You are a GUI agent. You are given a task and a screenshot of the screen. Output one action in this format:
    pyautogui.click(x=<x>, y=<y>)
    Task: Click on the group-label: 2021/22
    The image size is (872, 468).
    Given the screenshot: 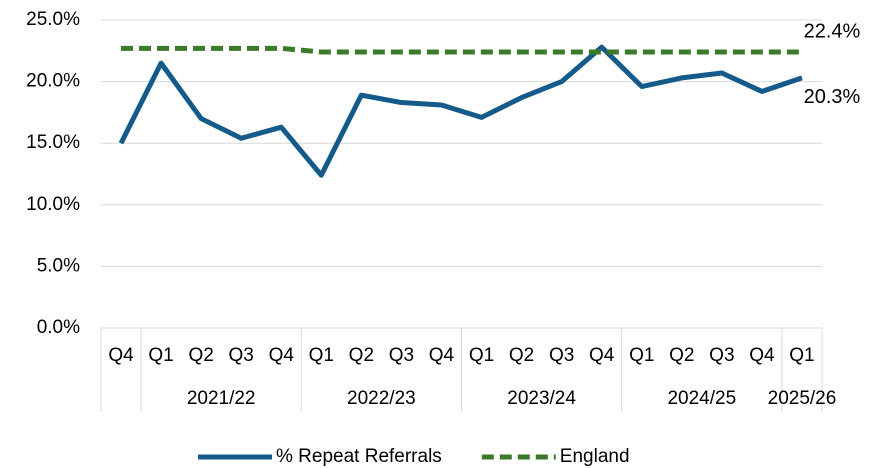 What is the action you would take?
    pyautogui.click(x=221, y=398)
    